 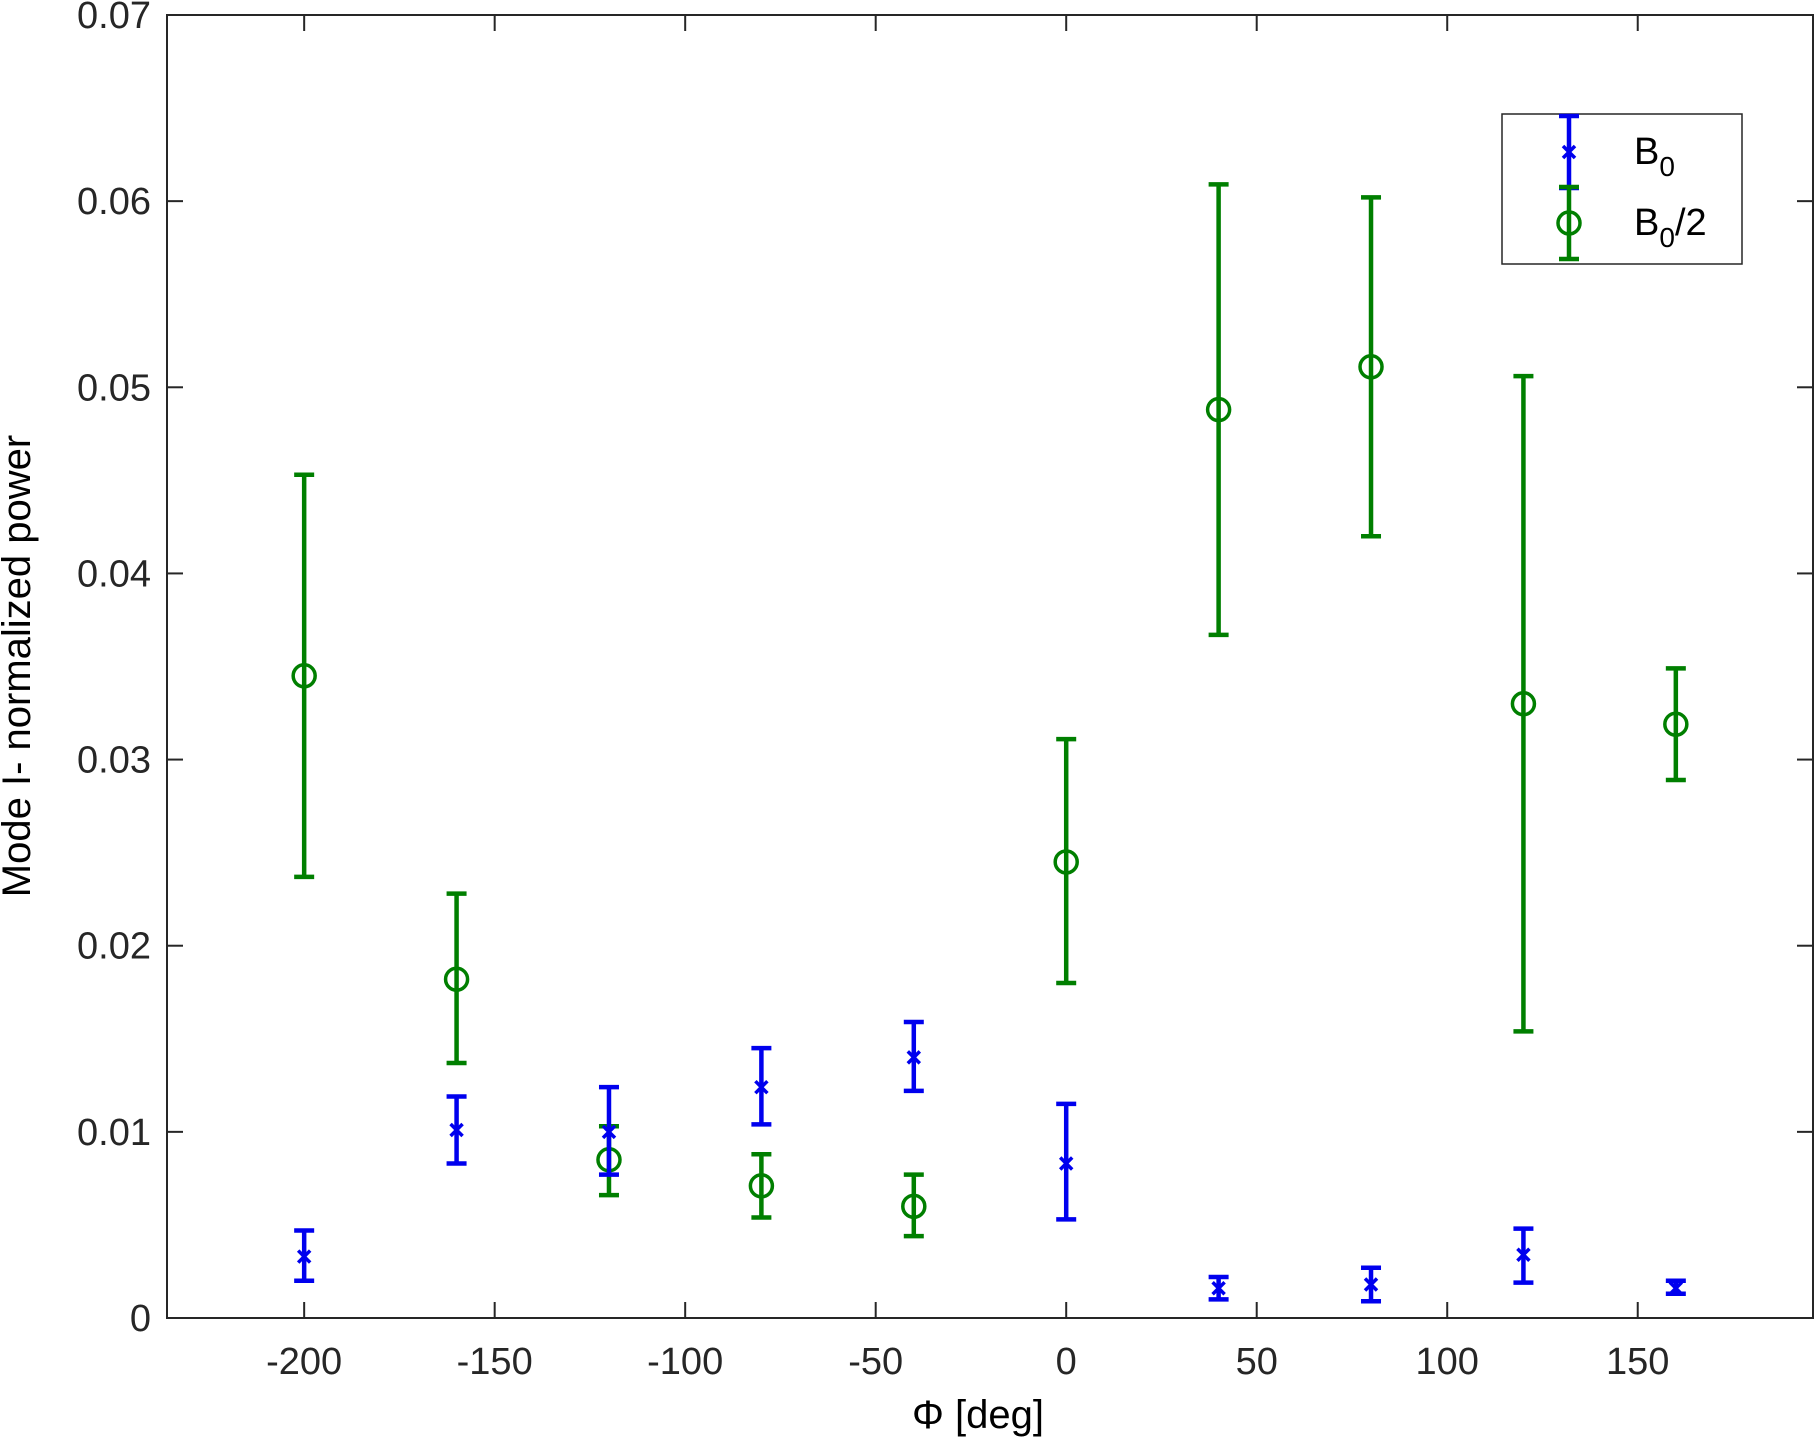 What do you see at coordinates (685, 1362) in the screenshot?
I see `x-tick-label: -100` at bounding box center [685, 1362].